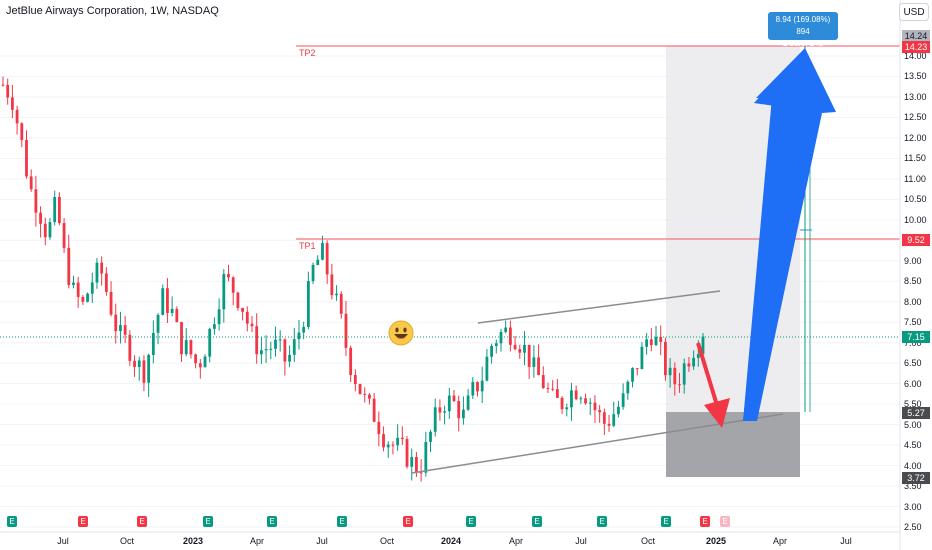 Image resolution: width=932 pixels, height=550 pixels. Describe the element at coordinates (401, 333) in the screenshot. I see `smiley-icon` at that location.